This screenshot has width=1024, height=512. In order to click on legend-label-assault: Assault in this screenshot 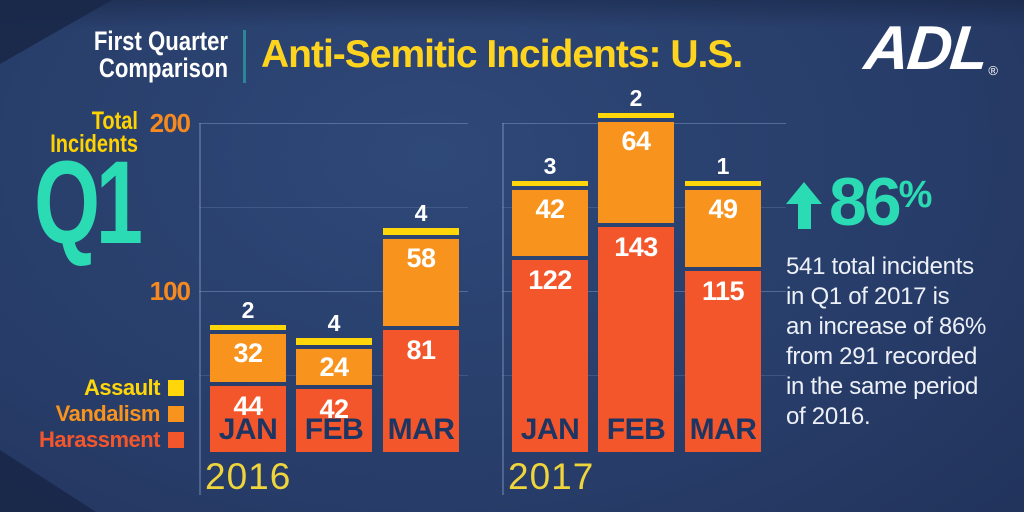, I will do `click(122, 387)`.